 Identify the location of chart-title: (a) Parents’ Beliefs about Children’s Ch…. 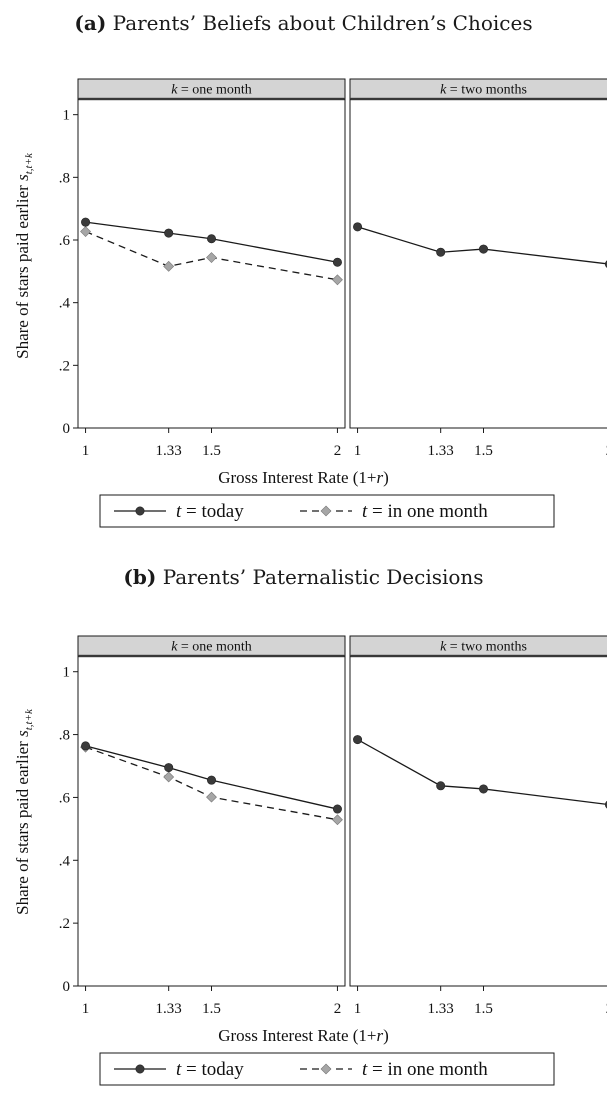
(303, 23).